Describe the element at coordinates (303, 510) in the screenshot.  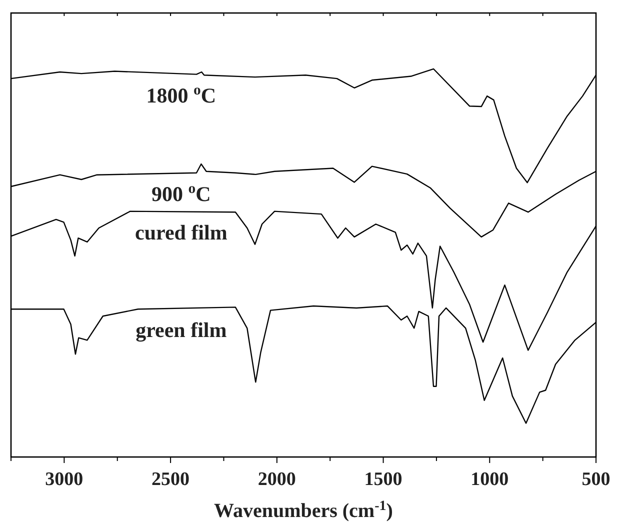
I see `x-axis-title: Wavenumbers (cm$^{-1}$)` at that location.